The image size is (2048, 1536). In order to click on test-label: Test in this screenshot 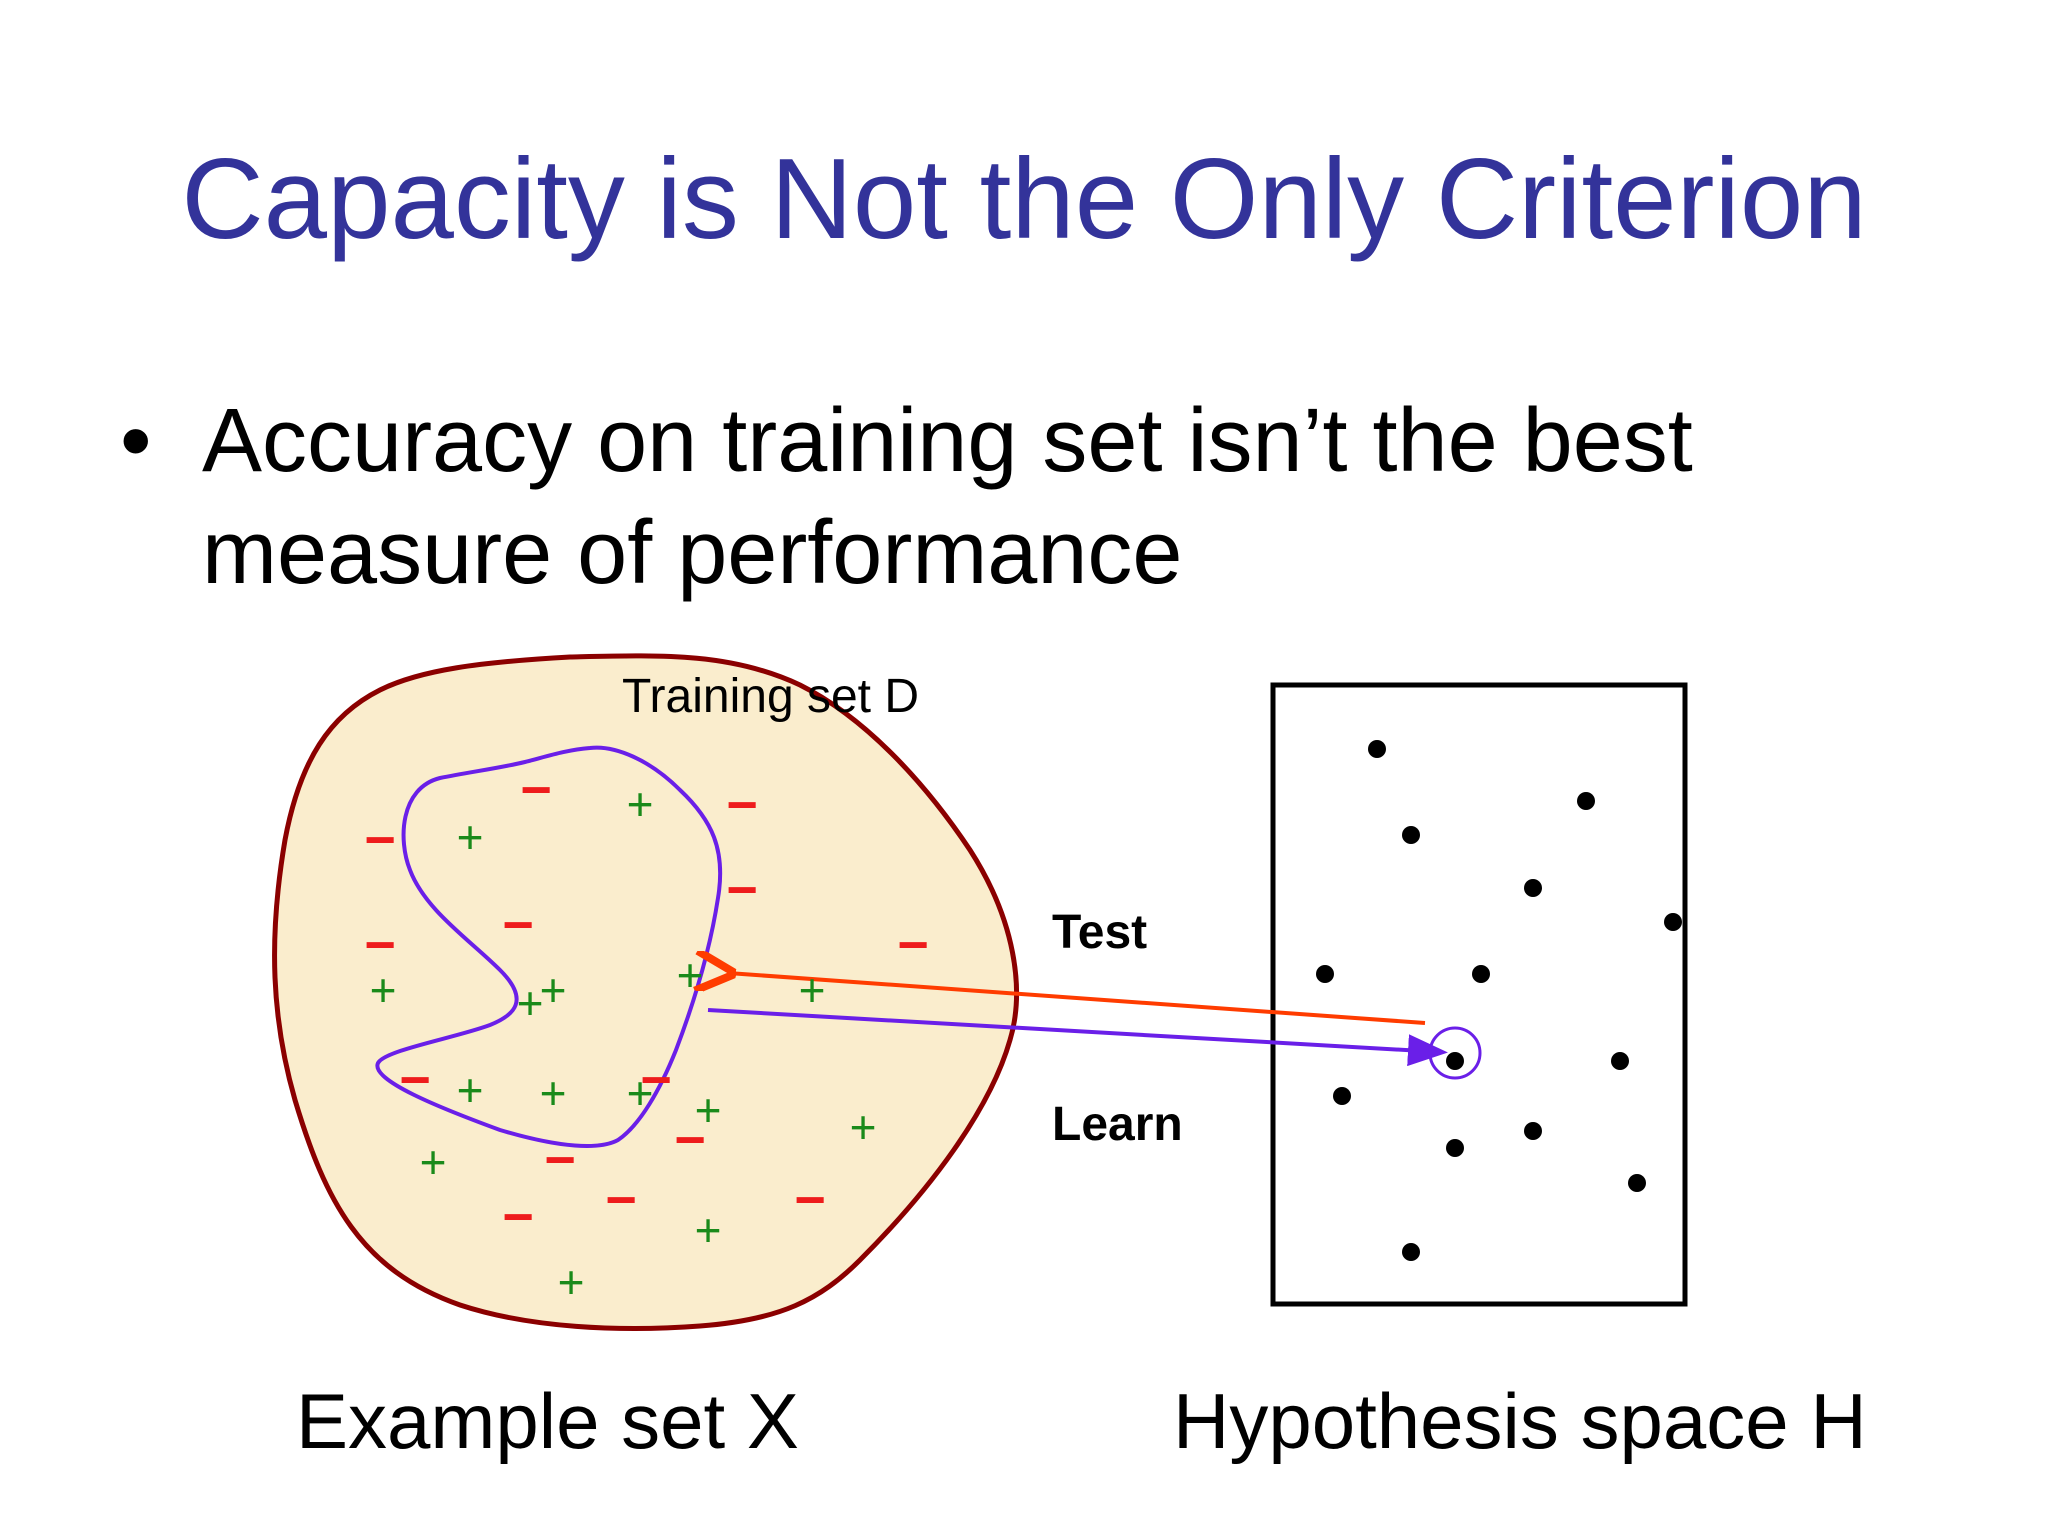, I will do `click(1099, 932)`.